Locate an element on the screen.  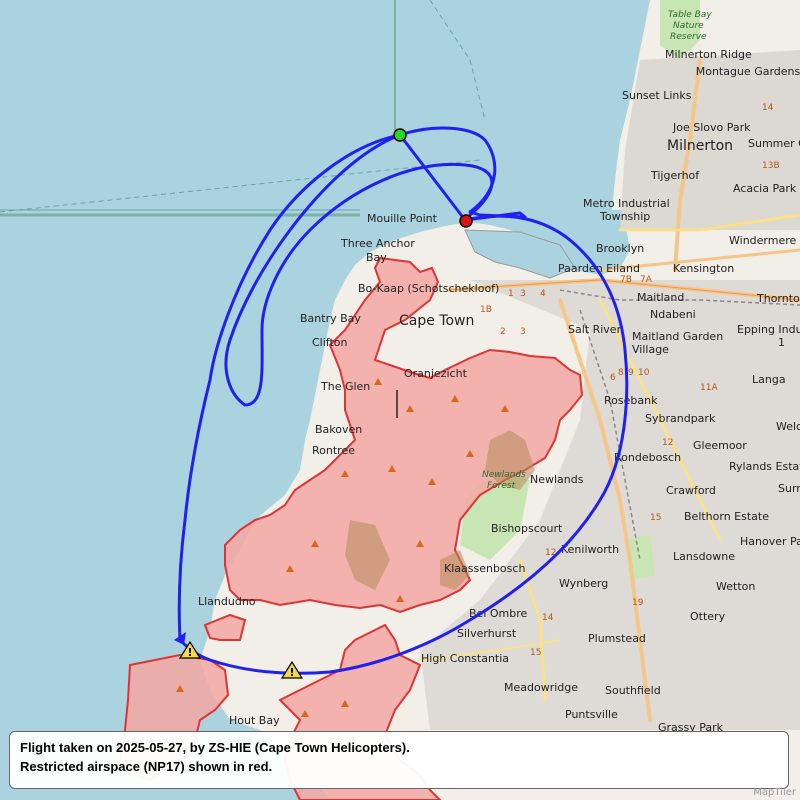
svg-text: 8 is located at coordinates (621, 373).